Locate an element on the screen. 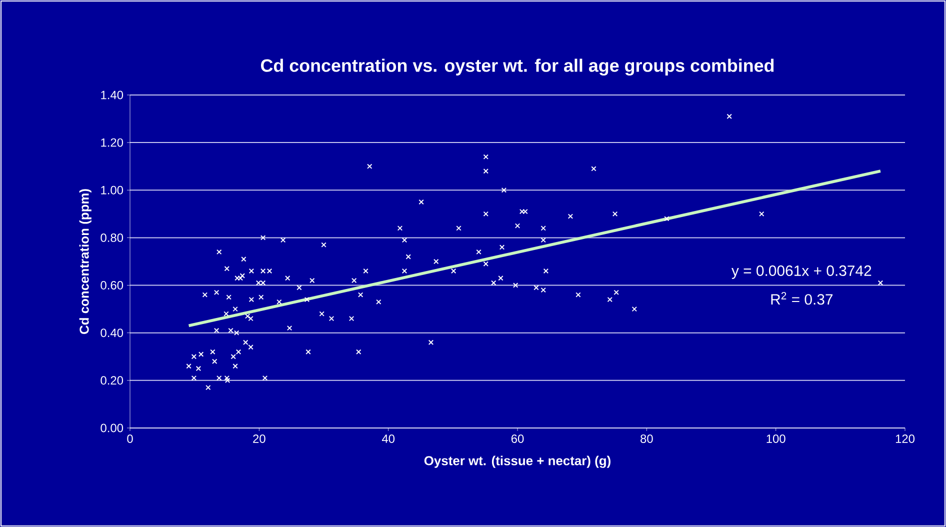 This screenshot has height=527, width=946. x-tick-label: 40 is located at coordinates (388, 438).